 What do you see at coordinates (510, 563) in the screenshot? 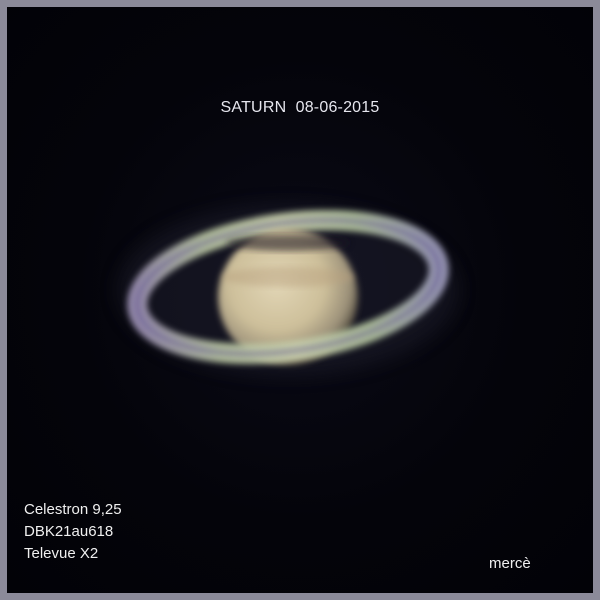
I see `author-signature: mercè` at bounding box center [510, 563].